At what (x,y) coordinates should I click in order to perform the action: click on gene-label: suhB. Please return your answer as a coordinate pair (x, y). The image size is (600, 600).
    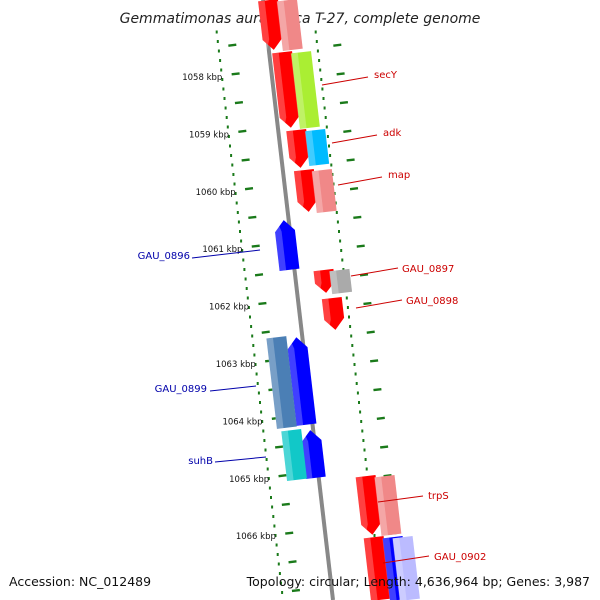
    Looking at the image, I should click on (200, 461).